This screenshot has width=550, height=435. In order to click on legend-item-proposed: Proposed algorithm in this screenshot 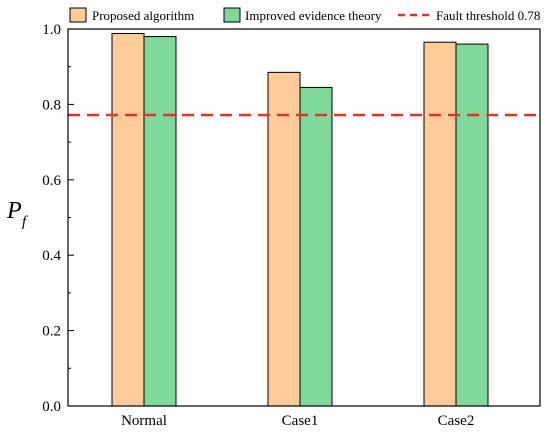, I will do `click(131, 15)`.